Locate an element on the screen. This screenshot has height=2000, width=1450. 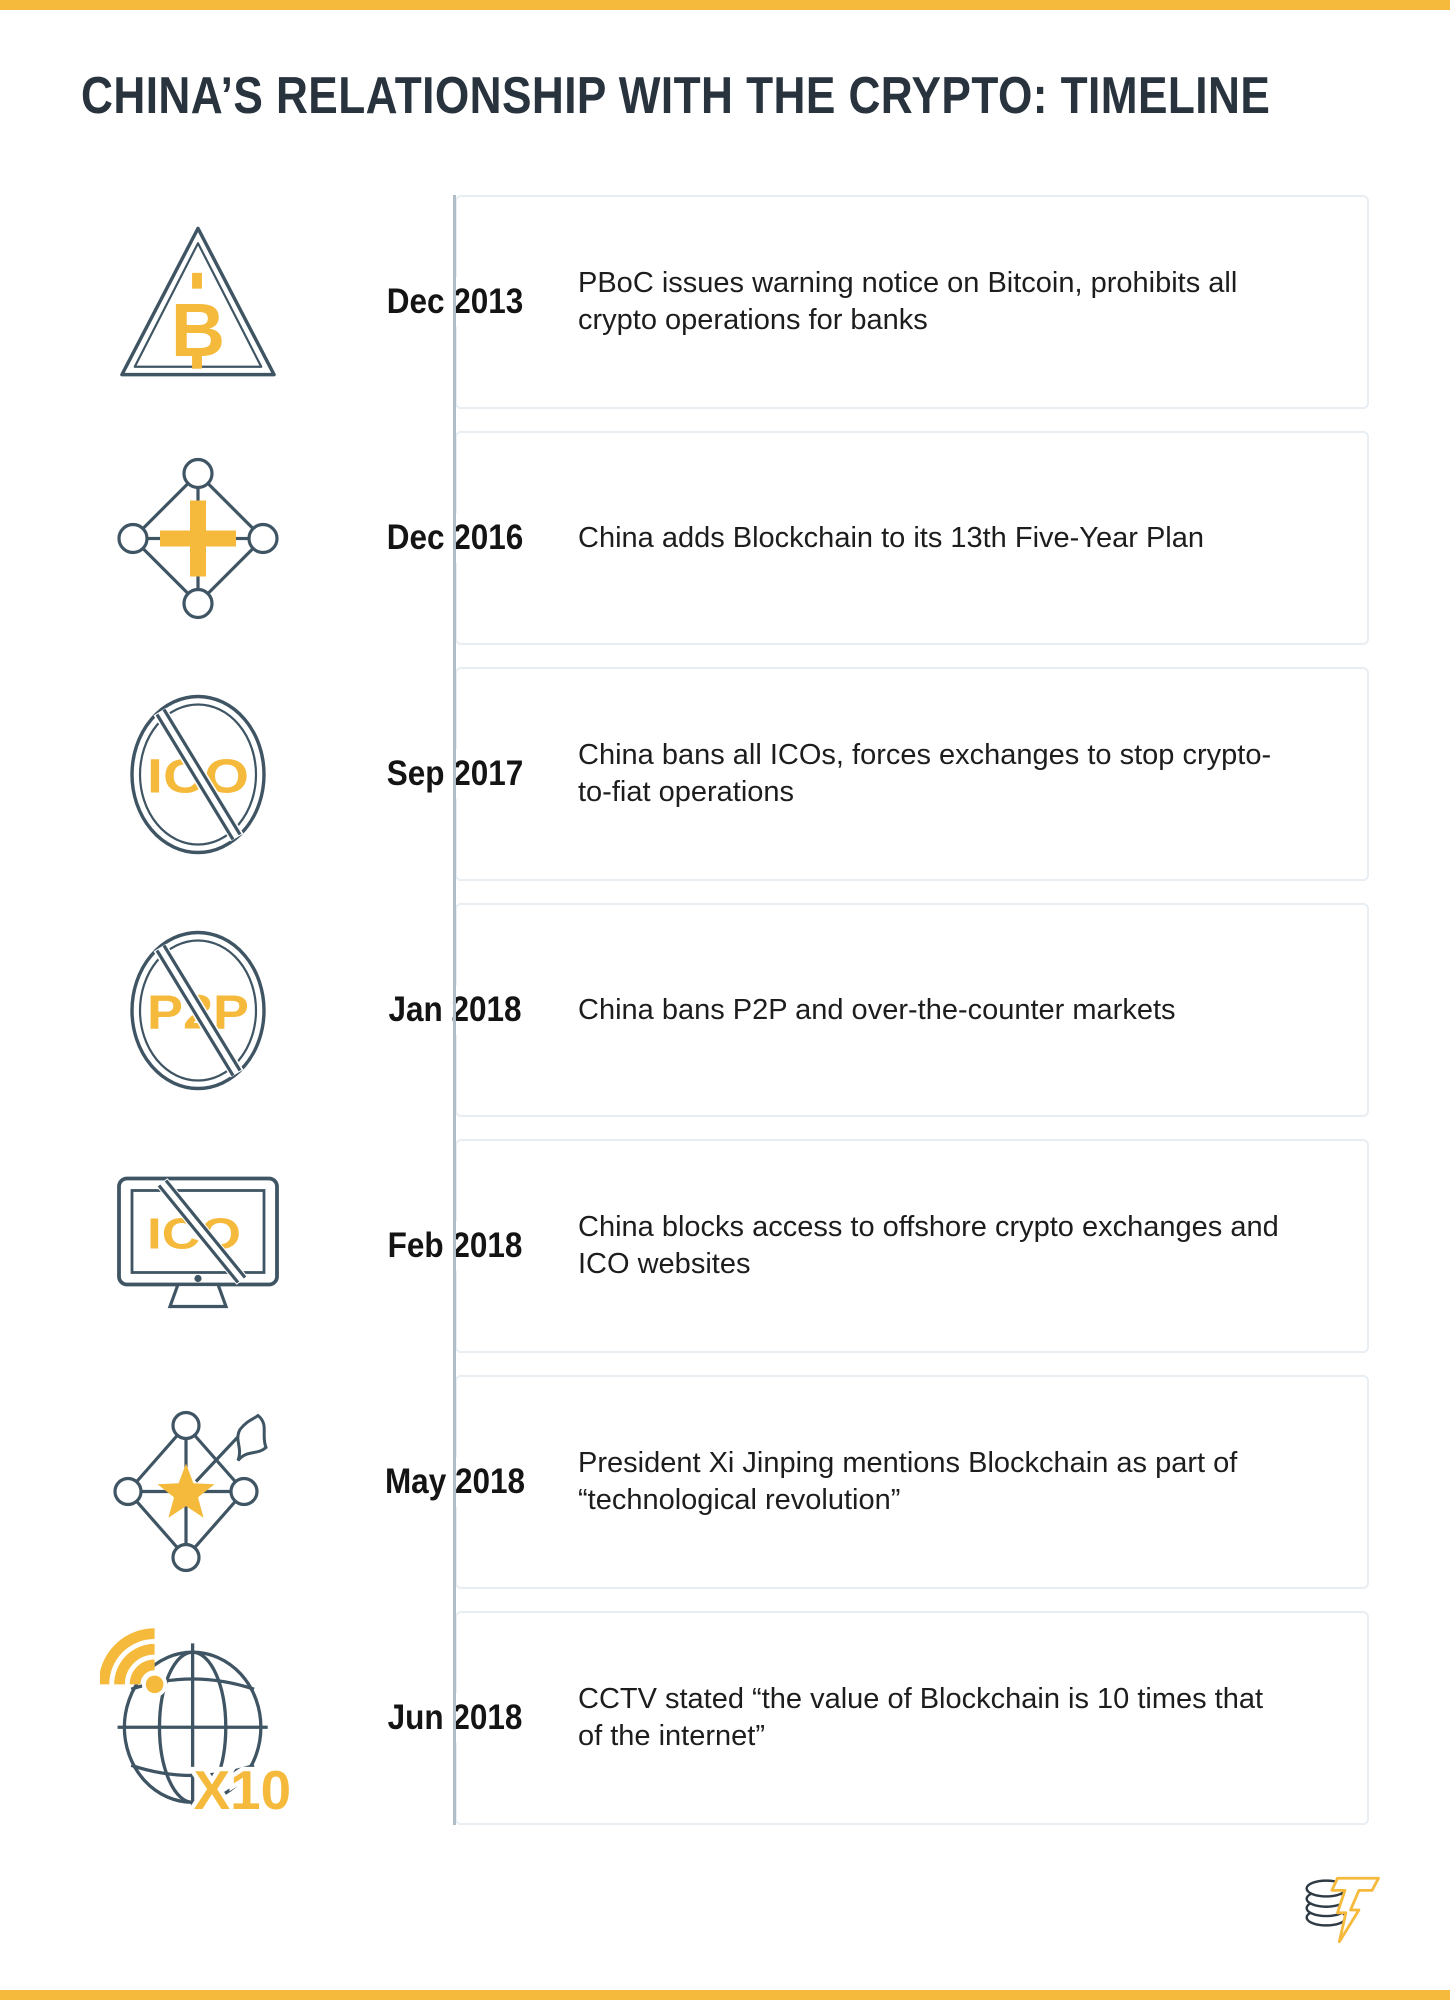
bitcoin-warning-triangle-icon: B is located at coordinates (197, 302).